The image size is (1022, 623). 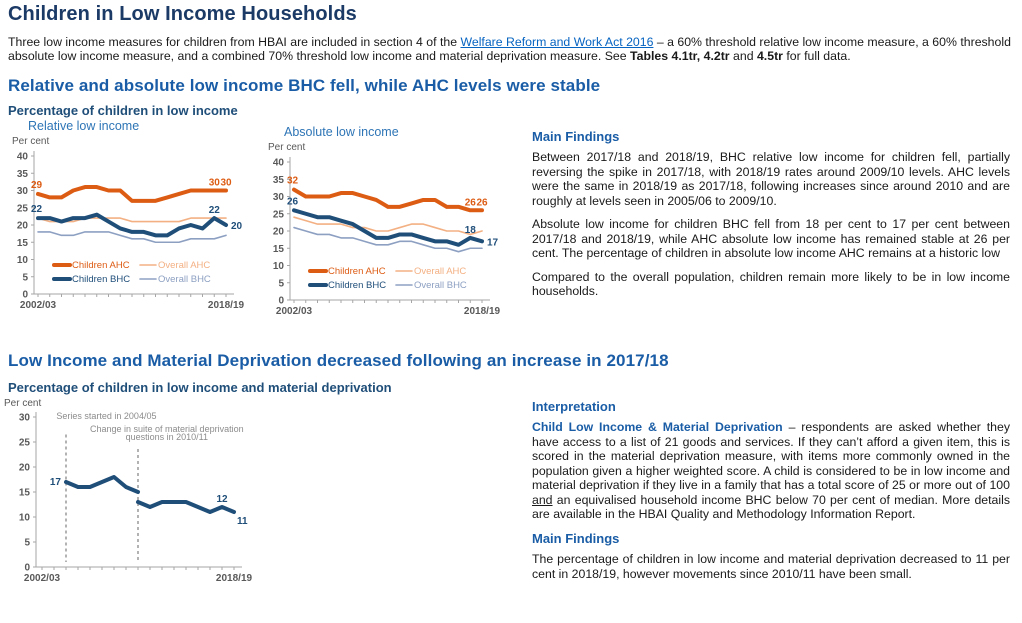 What do you see at coordinates (293, 181) in the screenshot?
I see `data-point-label: 32` at bounding box center [293, 181].